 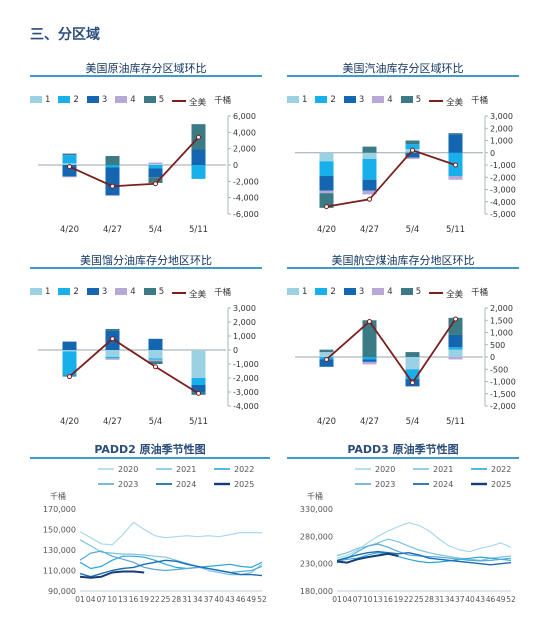 What do you see at coordinates (146, 68) in the screenshot?
I see `chart-title: 美国原油库存分区域环比` at bounding box center [146, 68].